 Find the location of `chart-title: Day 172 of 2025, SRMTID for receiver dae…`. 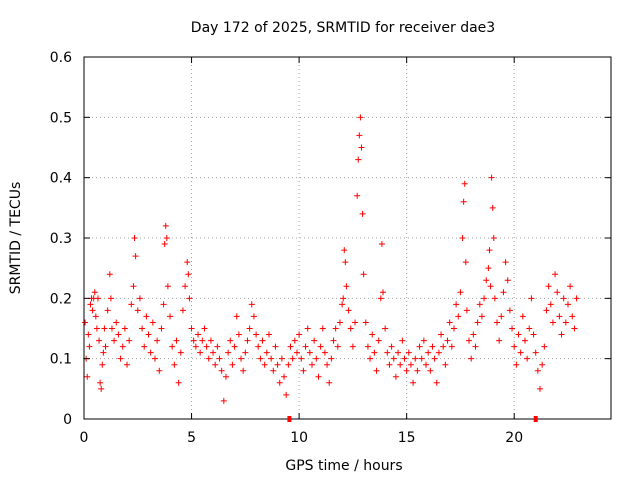

chart-title: Day 172 of 2025, SRMTID for receiver dae… is located at coordinates (343, 28).